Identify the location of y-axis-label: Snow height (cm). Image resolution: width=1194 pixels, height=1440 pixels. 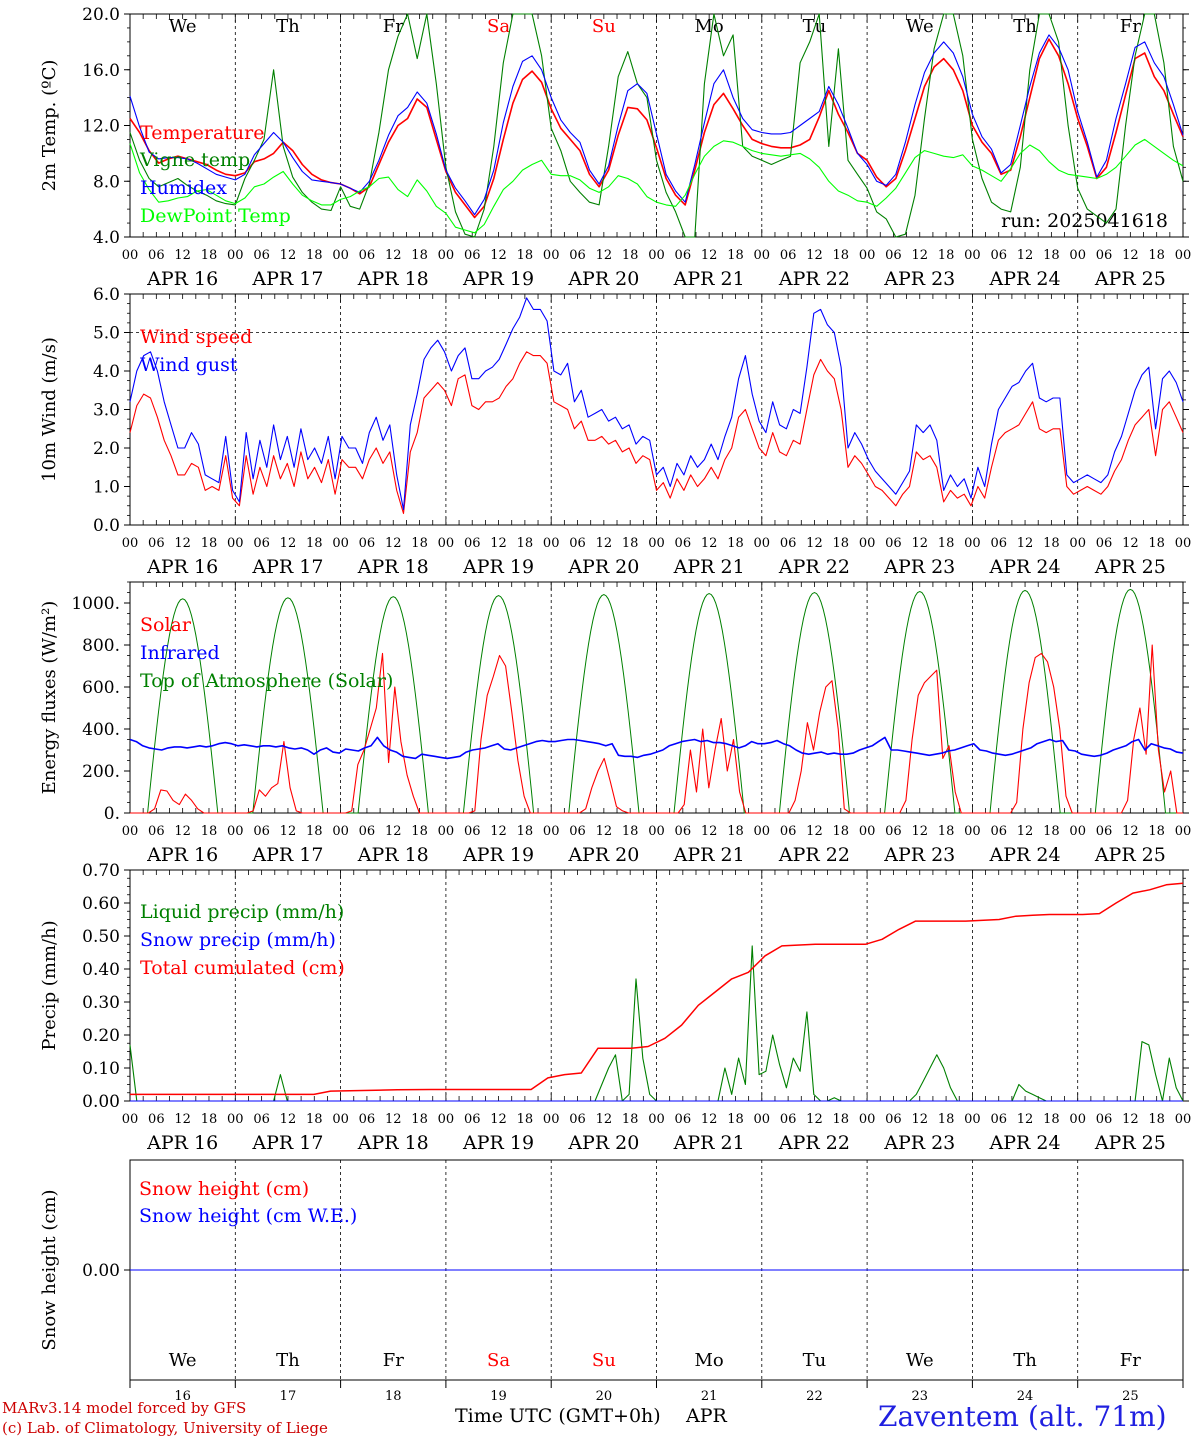
(49, 1269).